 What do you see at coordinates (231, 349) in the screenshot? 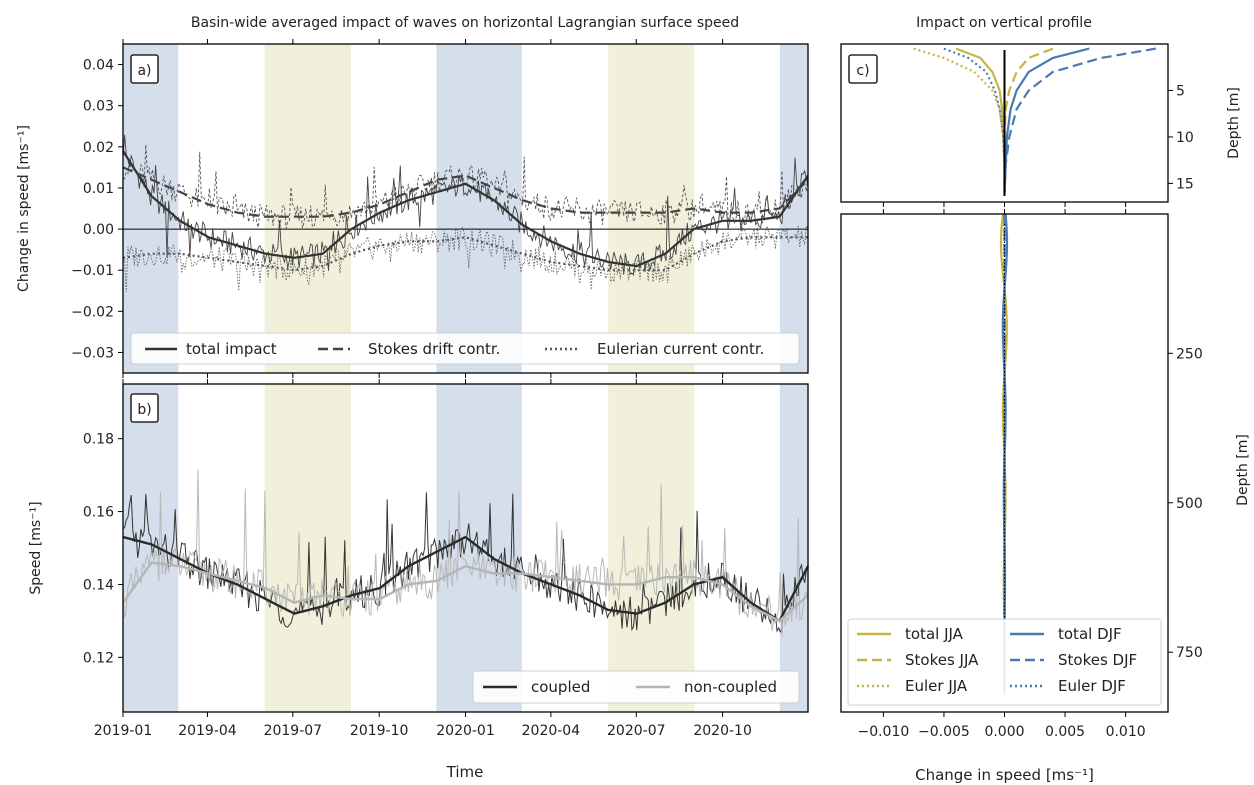
I see `legend-label: total impact` at bounding box center [231, 349].